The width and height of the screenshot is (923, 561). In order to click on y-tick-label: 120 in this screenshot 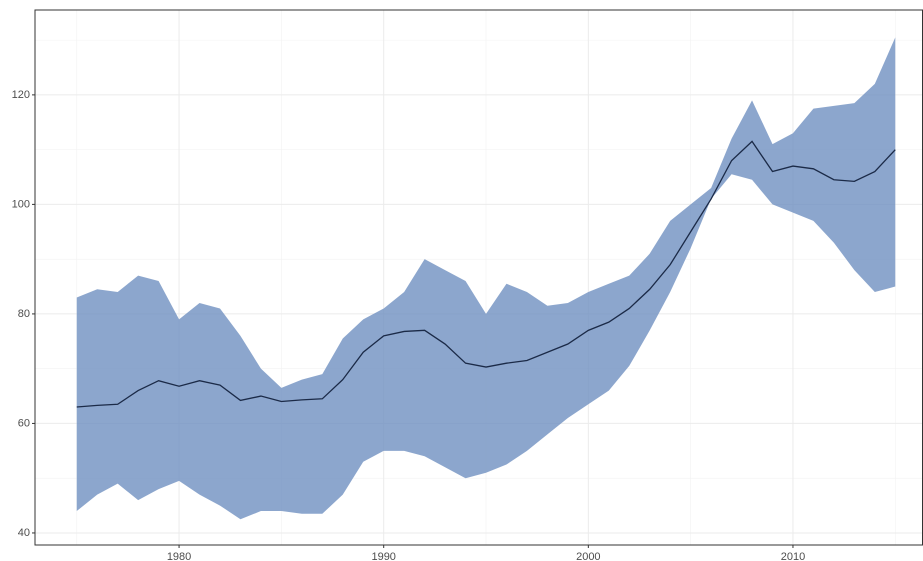, I will do `click(21, 95)`.